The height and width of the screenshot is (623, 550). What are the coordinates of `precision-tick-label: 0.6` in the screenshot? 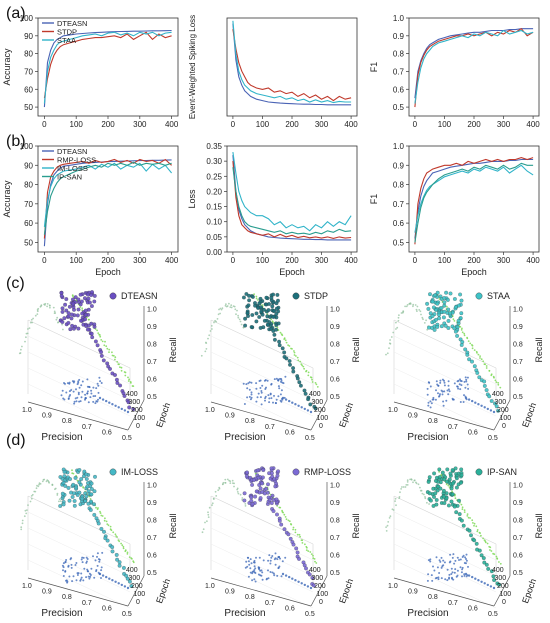 It's located at (290, 432).